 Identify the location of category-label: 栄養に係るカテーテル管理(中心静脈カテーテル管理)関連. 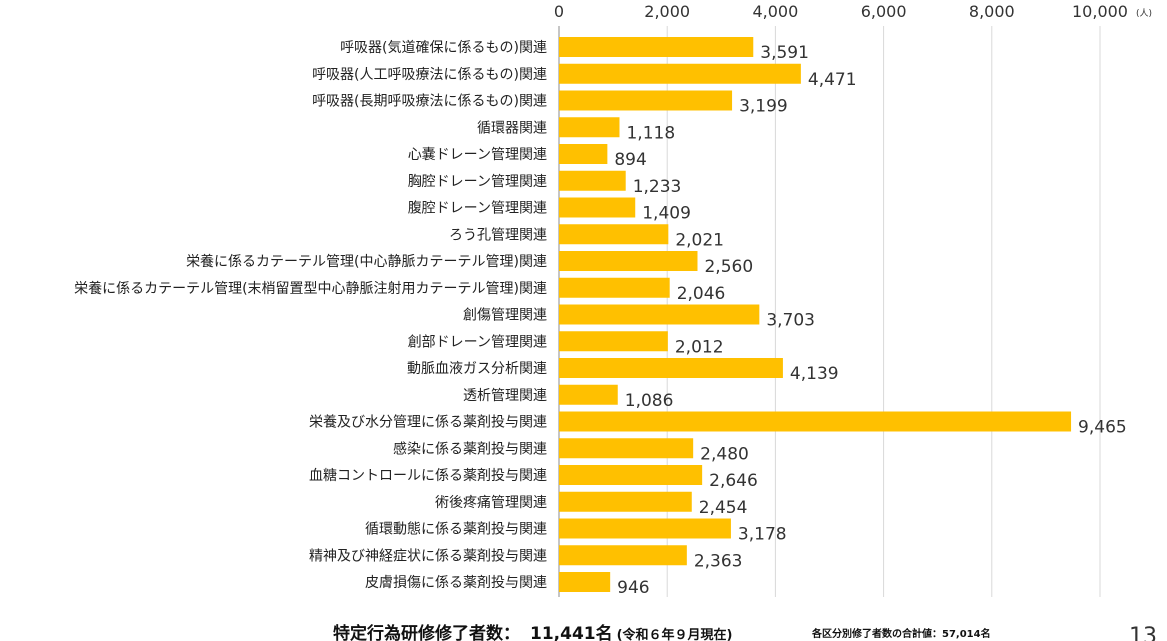
(366, 261).